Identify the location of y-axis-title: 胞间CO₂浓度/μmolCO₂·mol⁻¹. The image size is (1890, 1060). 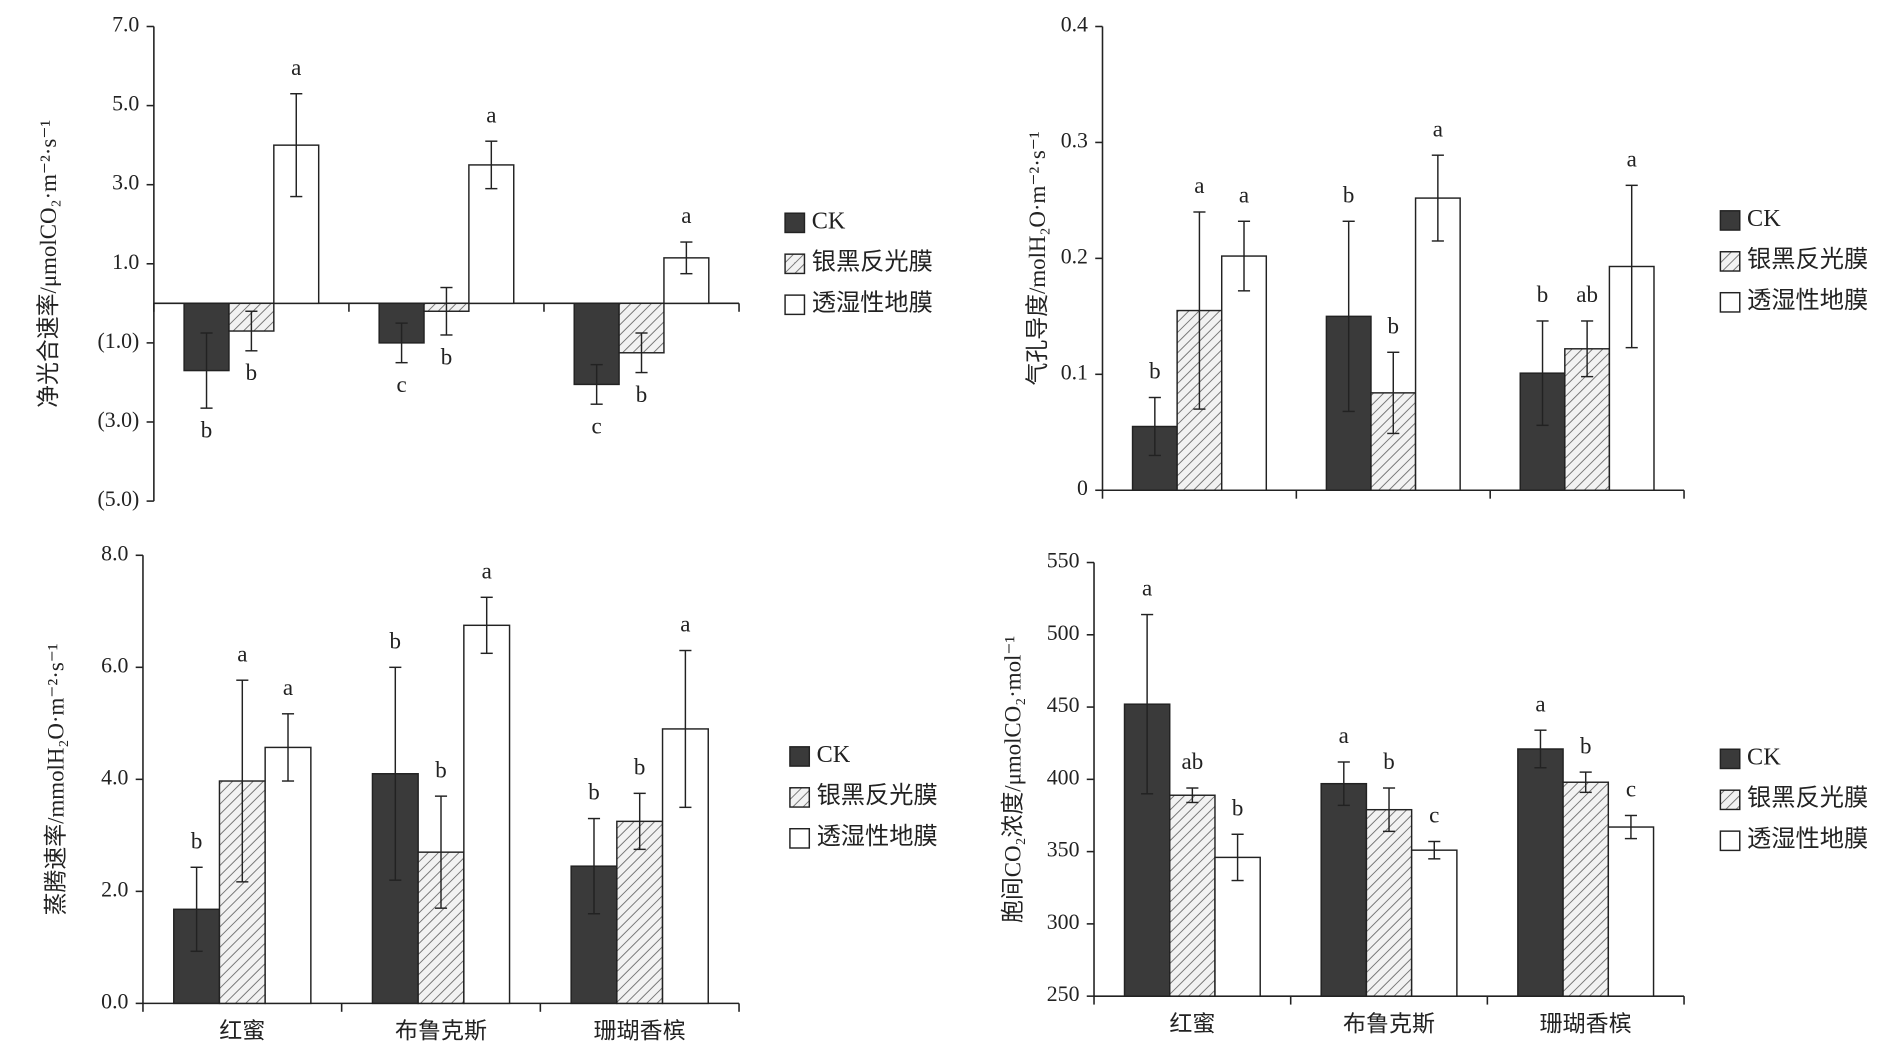
(1012, 779).